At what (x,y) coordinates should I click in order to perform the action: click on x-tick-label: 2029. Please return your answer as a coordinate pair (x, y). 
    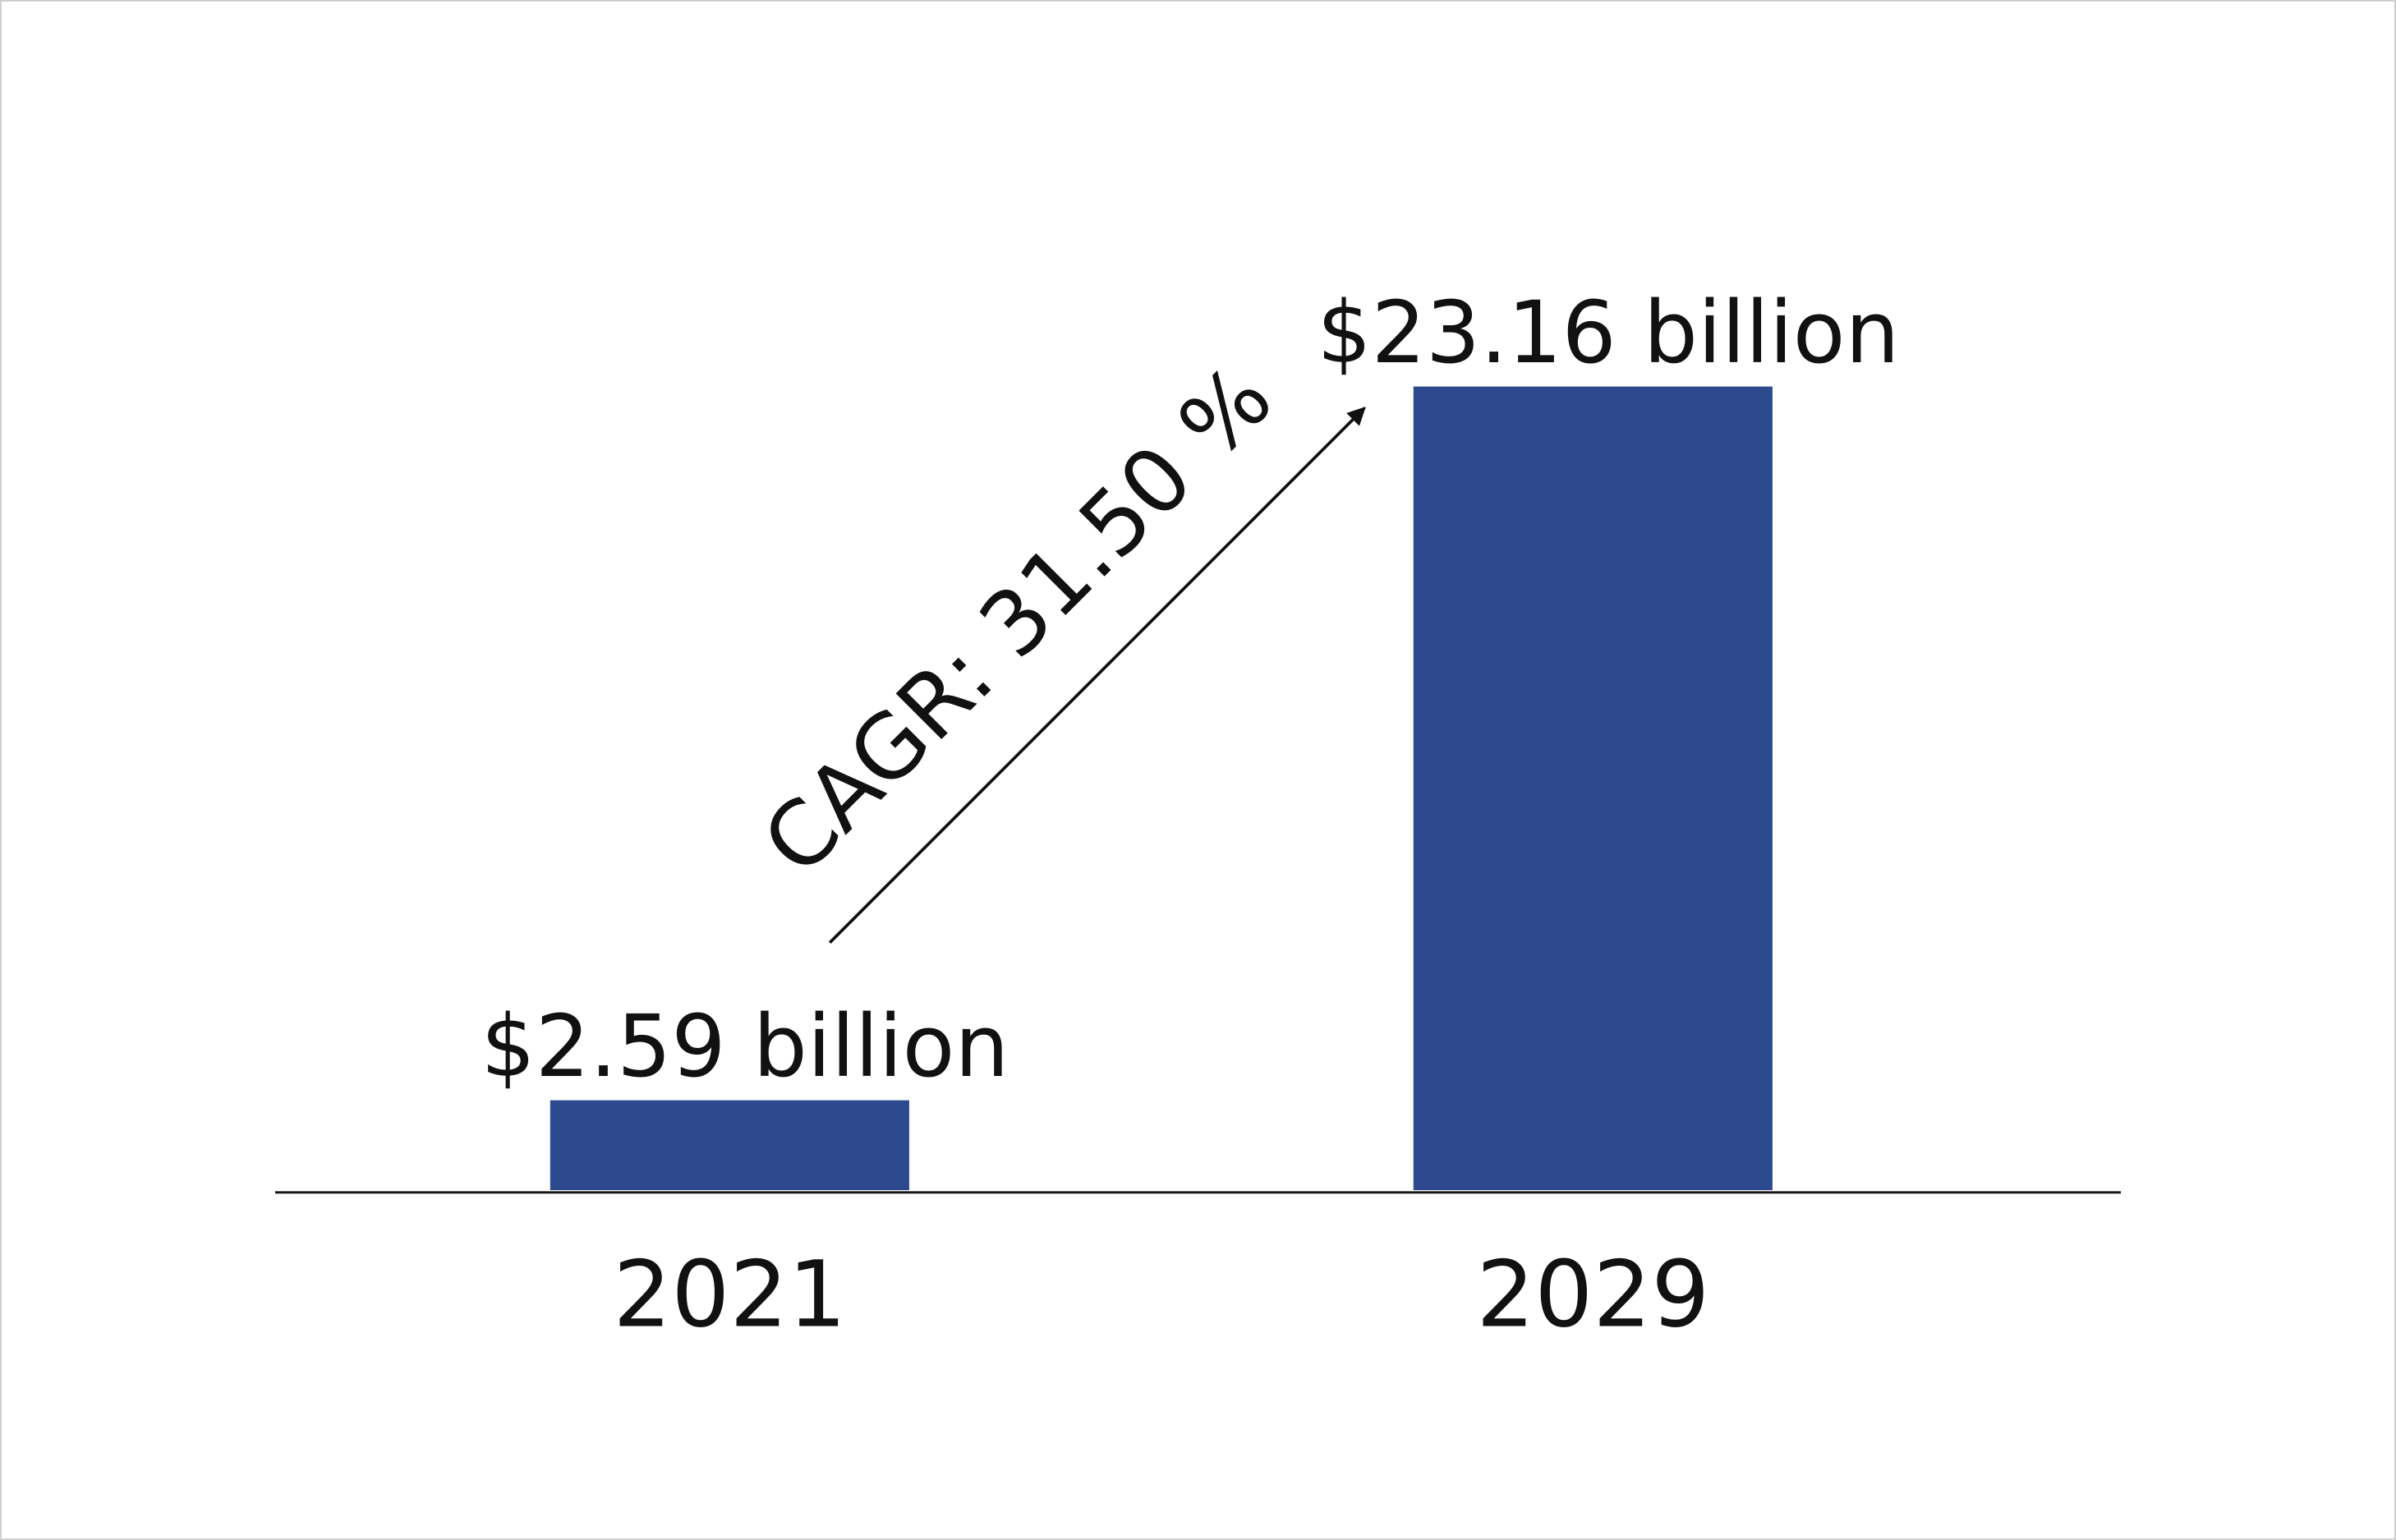
    Looking at the image, I should click on (1592, 1295).